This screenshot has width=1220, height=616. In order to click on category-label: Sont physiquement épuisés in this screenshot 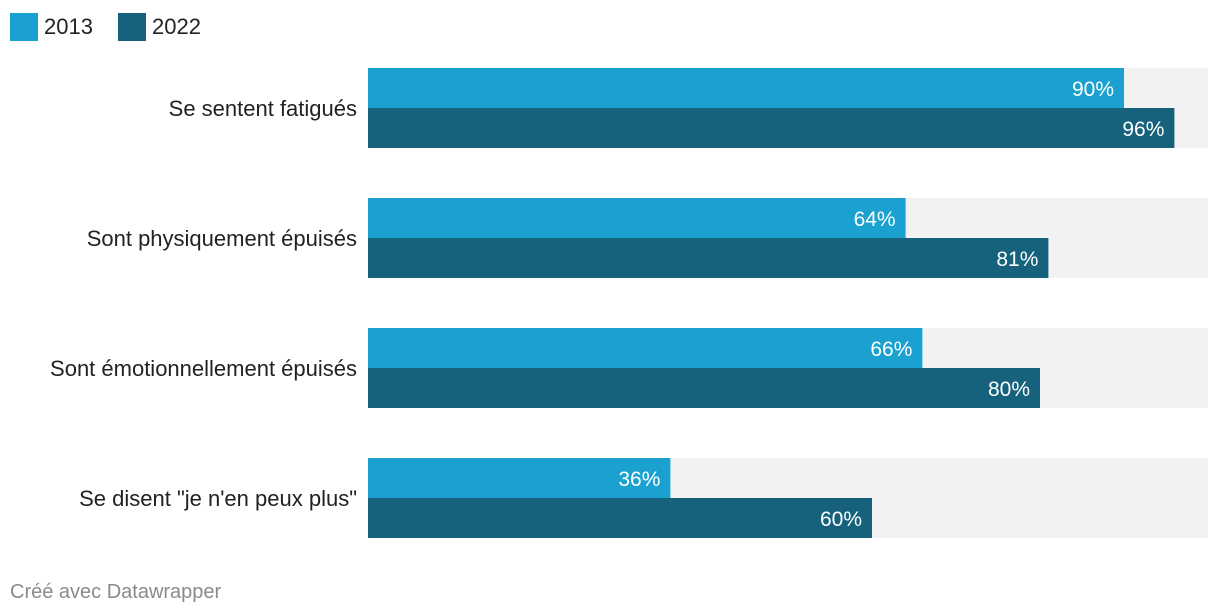, I will do `click(222, 238)`.